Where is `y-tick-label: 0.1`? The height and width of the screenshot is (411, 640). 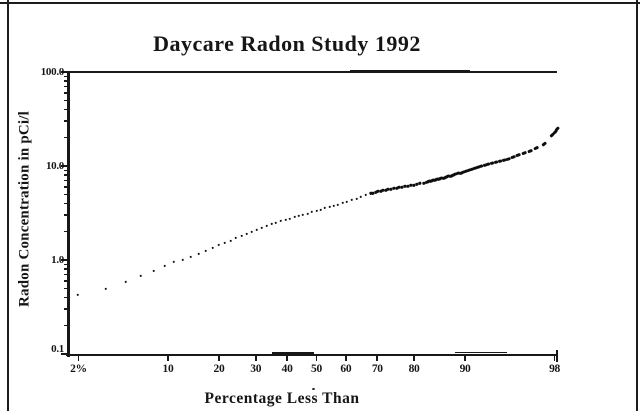
y-tick-label: 0.1 is located at coordinates (57, 349).